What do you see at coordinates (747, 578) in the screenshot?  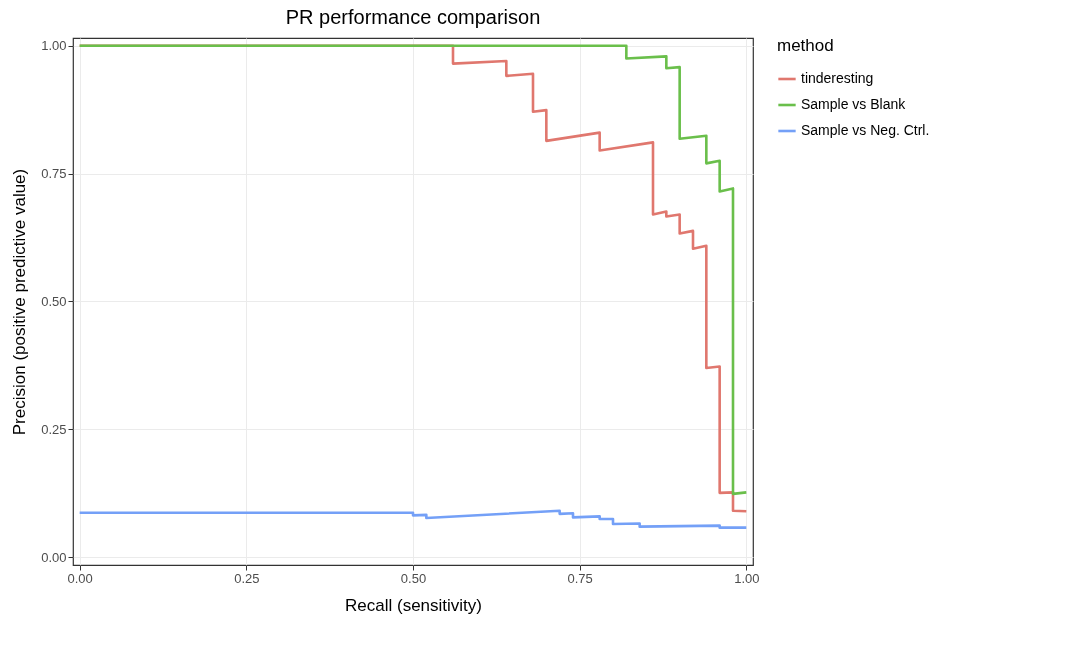 I see `x-tick-label: 1.00` at bounding box center [747, 578].